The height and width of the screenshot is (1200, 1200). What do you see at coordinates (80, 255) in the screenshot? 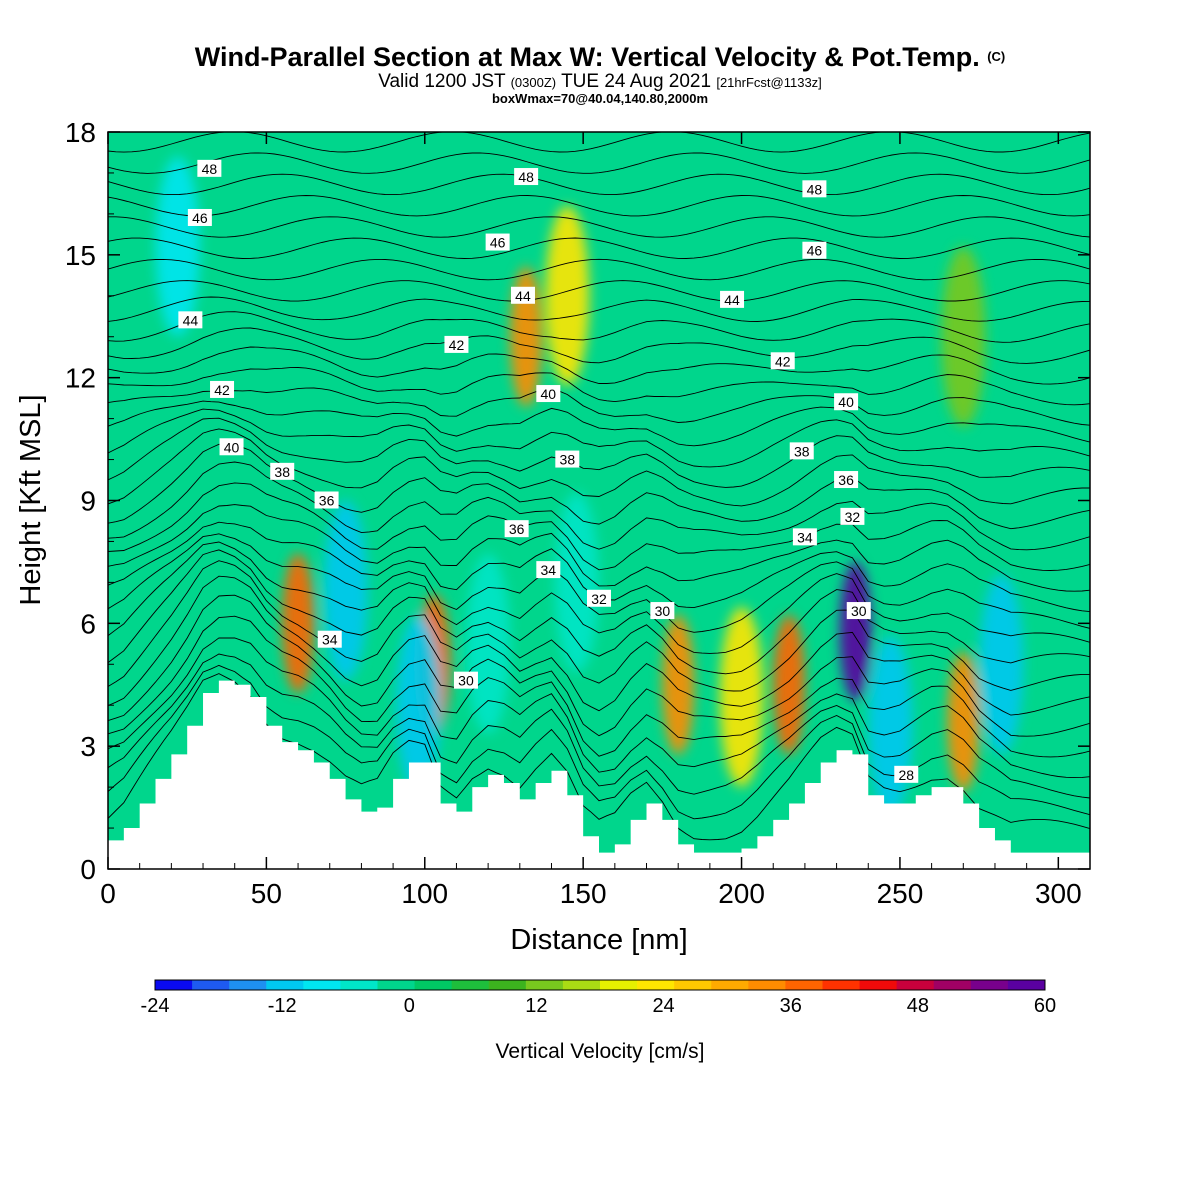
I see `y-tick-label: 15` at bounding box center [80, 255].